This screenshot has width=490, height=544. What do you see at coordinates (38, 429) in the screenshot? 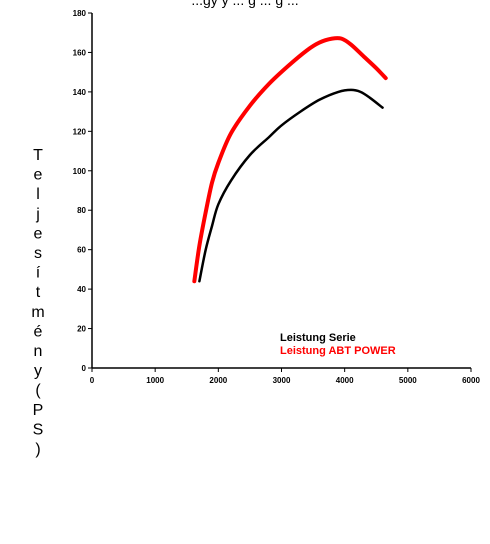
I see `y-axis-label-char: S` at bounding box center [38, 429].